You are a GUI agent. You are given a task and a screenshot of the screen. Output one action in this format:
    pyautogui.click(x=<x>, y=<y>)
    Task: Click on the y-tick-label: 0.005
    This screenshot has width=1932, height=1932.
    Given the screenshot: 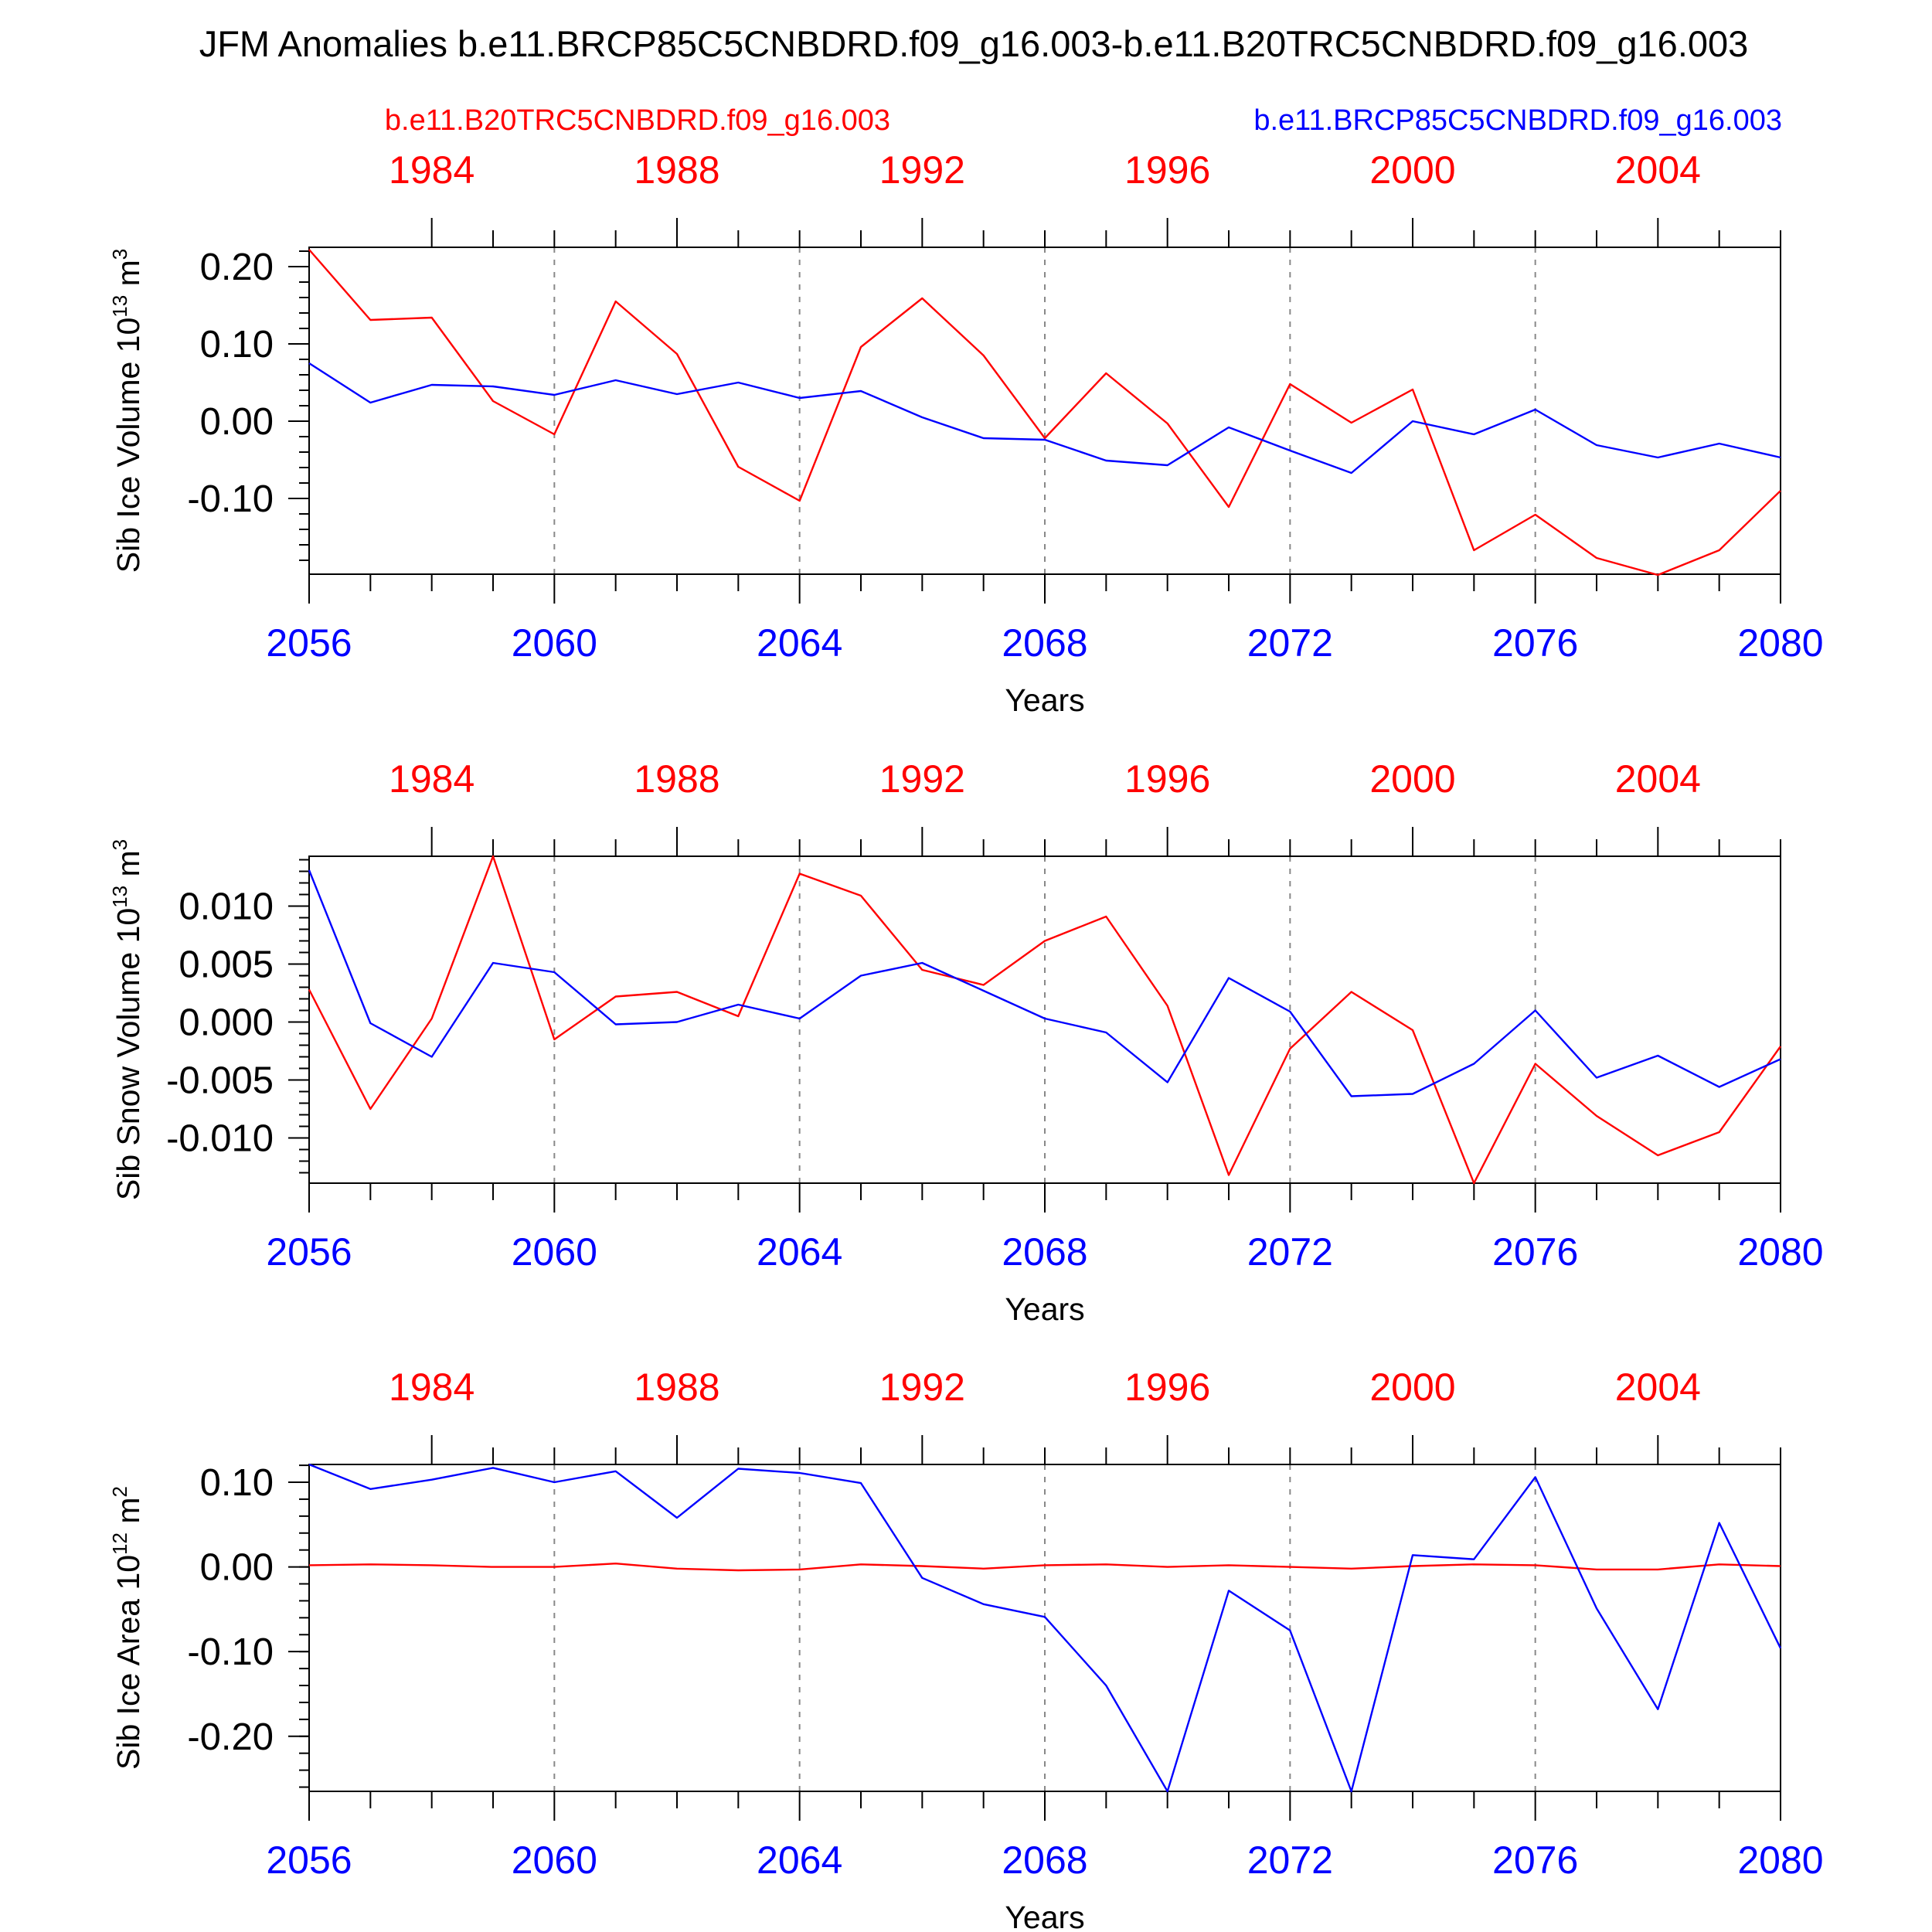 What is the action you would take?
    pyautogui.click(x=227, y=965)
    